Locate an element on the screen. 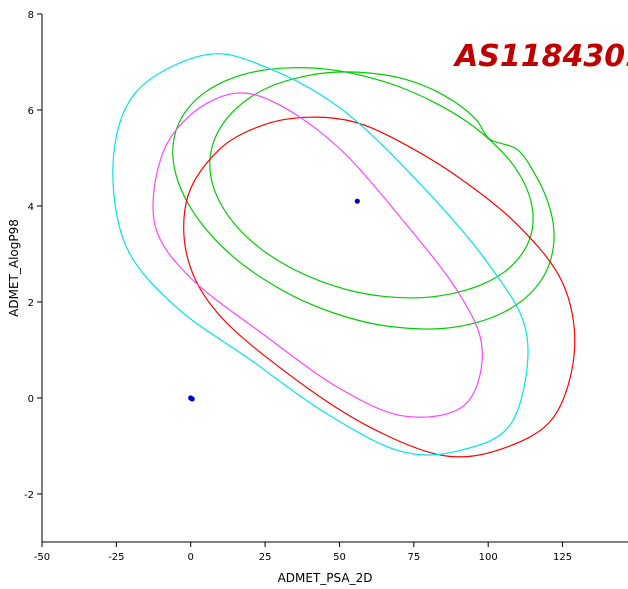 The image size is (628, 589). y-tick-label: 4 is located at coordinates (31, 207).